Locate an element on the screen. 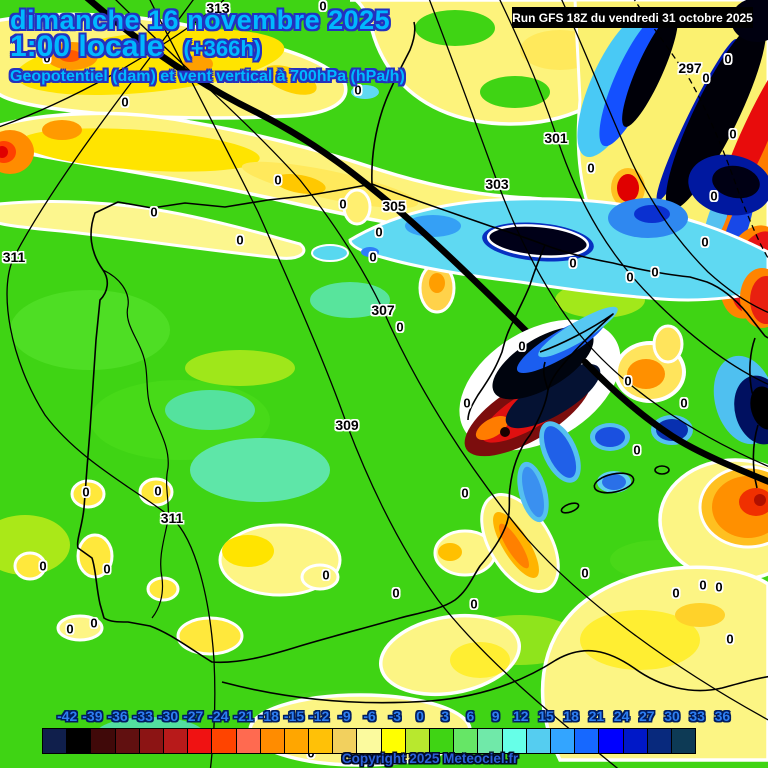  yellow-band-second is located at coordinates (286, 175).